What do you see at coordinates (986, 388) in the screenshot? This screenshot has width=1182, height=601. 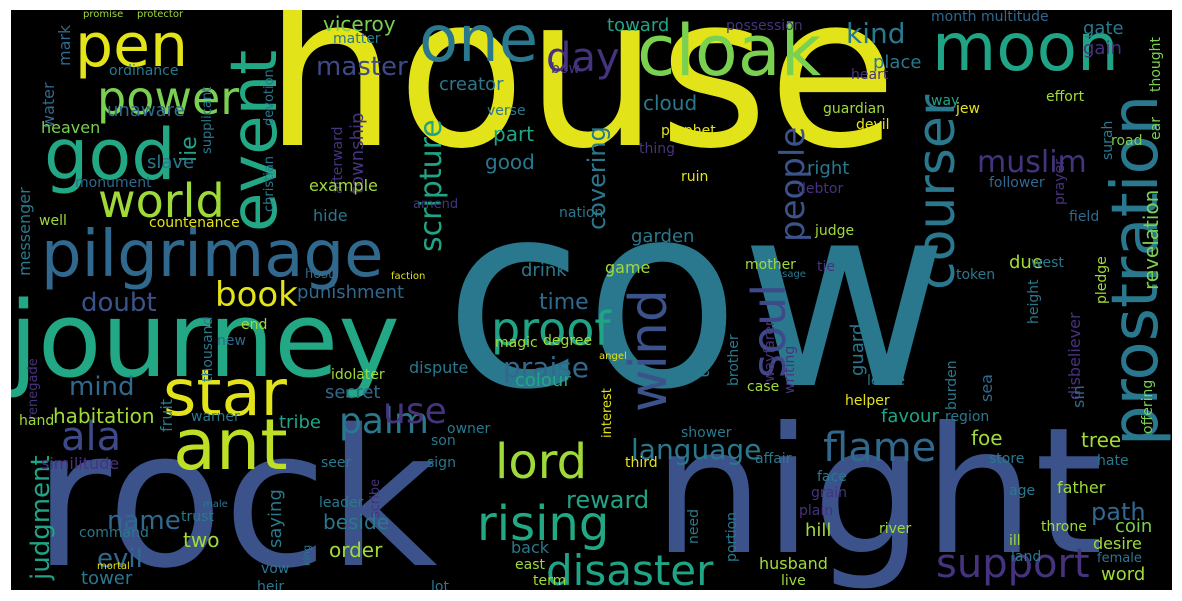 I see `word-sea: sea` at bounding box center [986, 388].